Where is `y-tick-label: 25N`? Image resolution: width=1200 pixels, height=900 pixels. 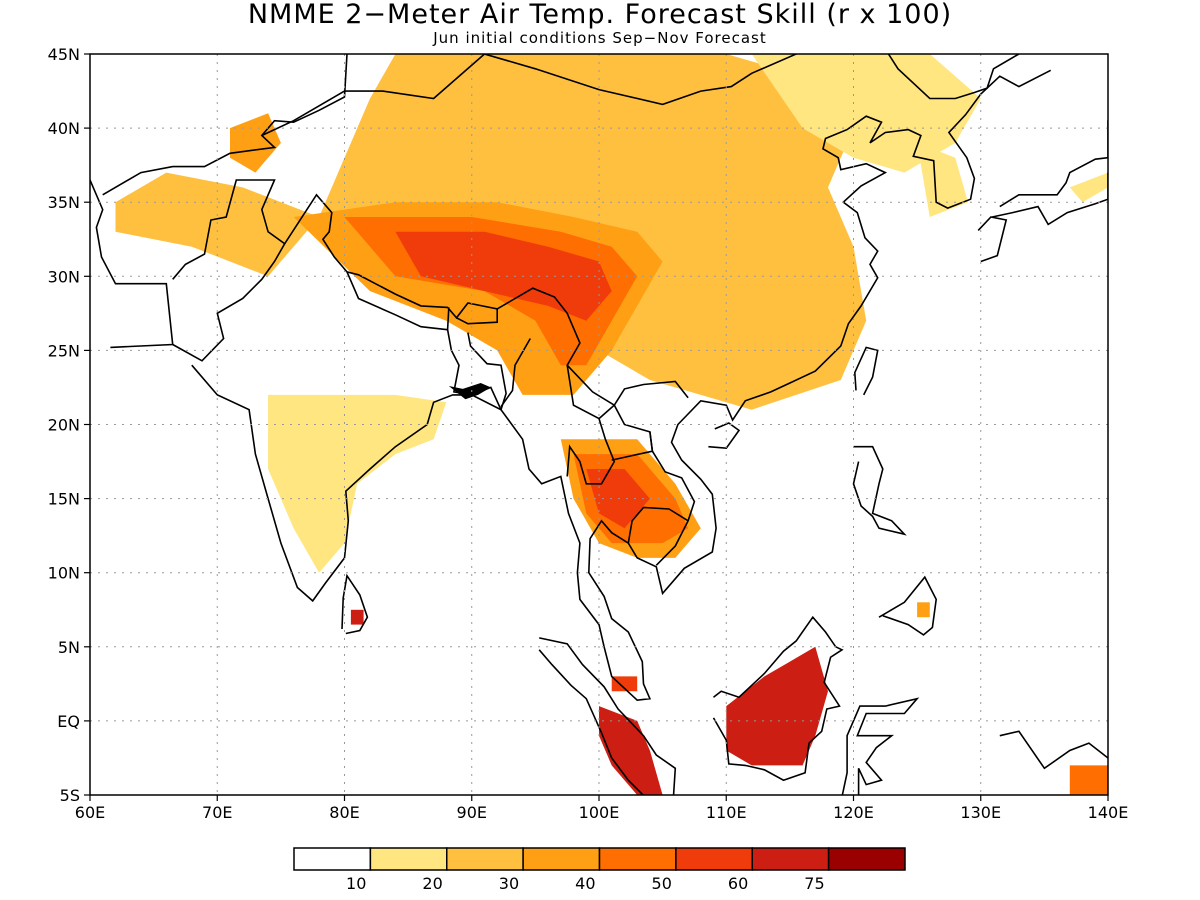
y-tick-label: 25N is located at coordinates (64, 350).